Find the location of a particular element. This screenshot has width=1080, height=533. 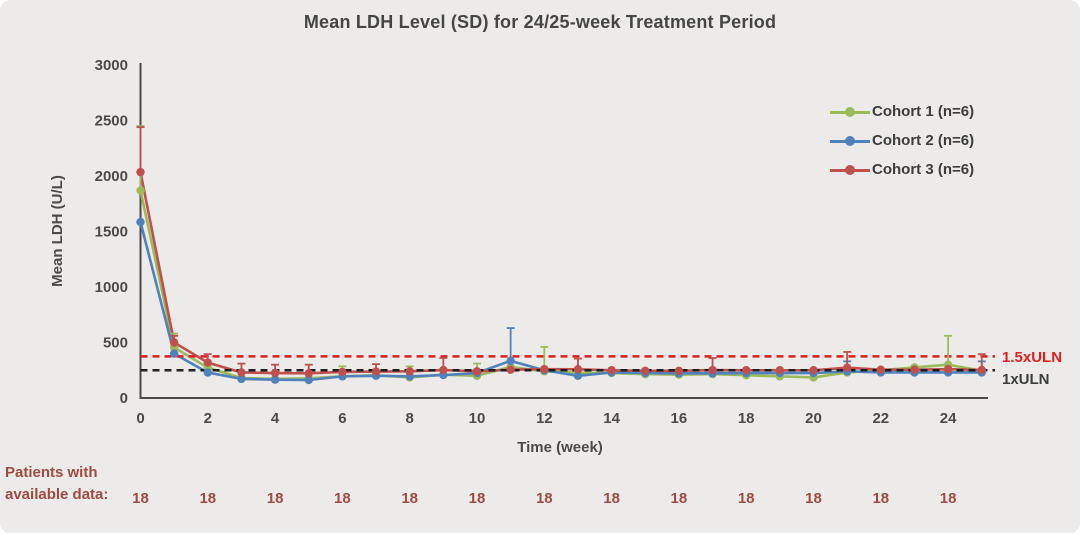

y-tick-label: 1000 is located at coordinates (111, 287).